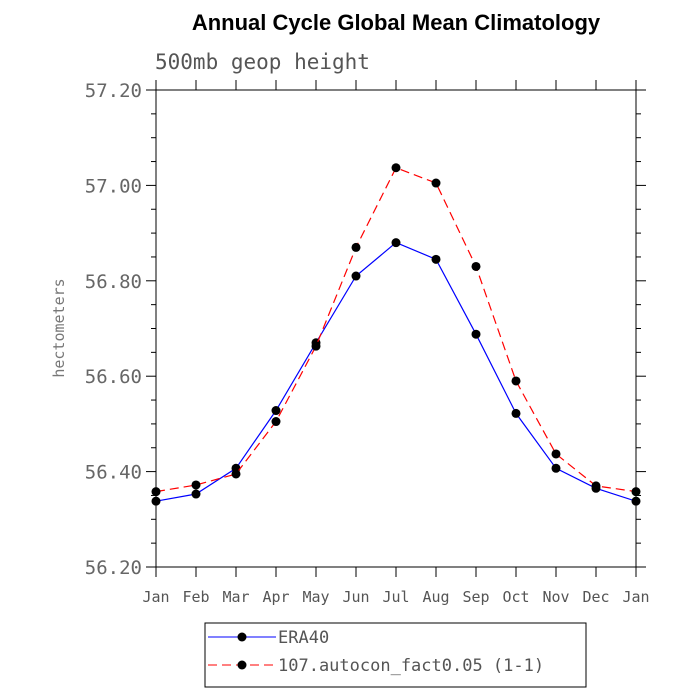 Image resolution: width=700 pixels, height=700 pixels. I want to click on x-tick-label: Dec, so click(595, 597).